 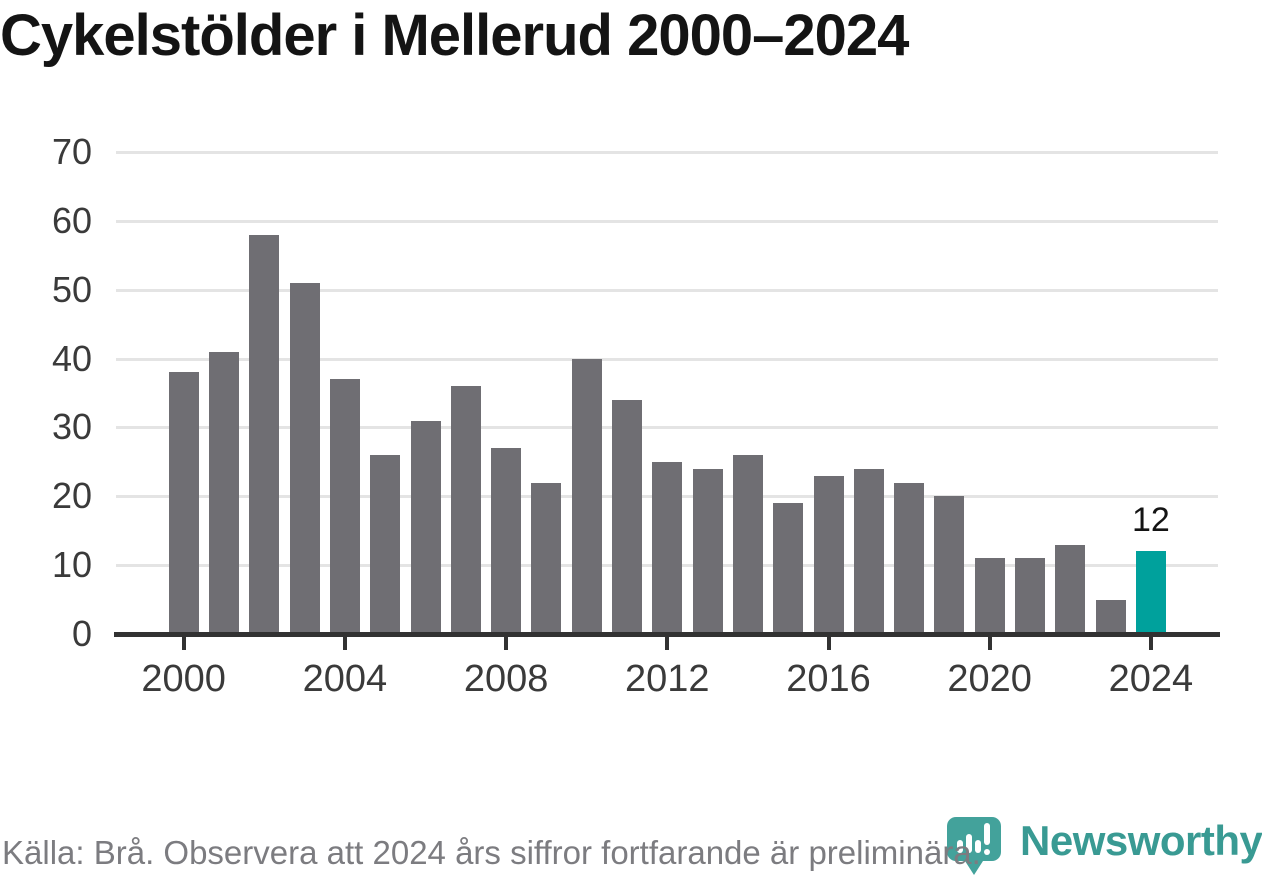 I want to click on bar-2002, so click(x=264, y=434).